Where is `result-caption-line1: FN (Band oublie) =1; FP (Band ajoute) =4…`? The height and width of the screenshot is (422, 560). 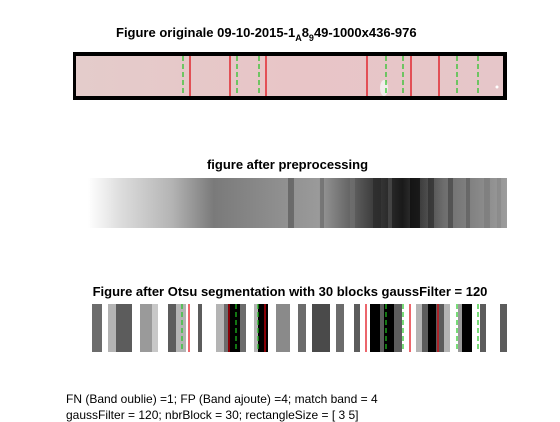
result-caption-line1: FN (Band oublie) =1; FP (Band ajoute) =4… is located at coordinates (222, 399).